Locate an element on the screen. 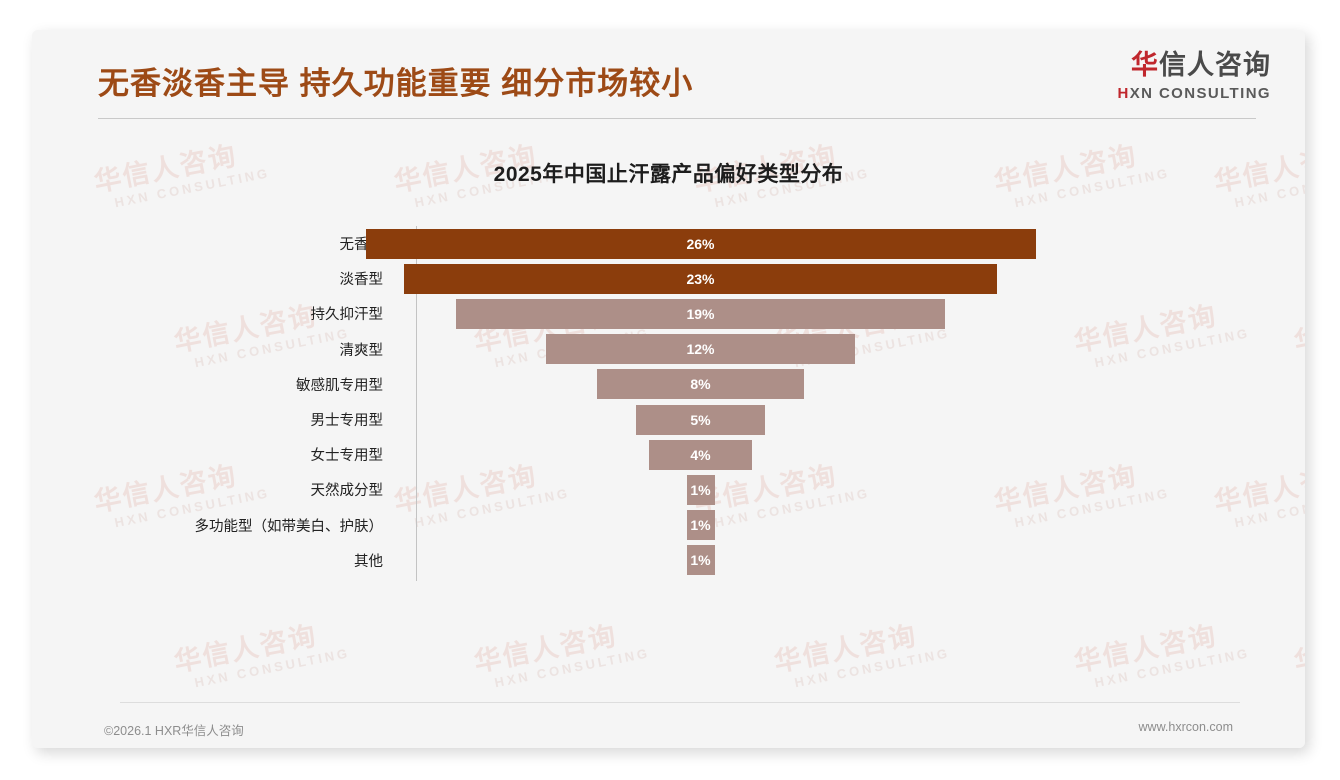  funnel-bar-row: 淡香型 23% is located at coordinates (668, 278).